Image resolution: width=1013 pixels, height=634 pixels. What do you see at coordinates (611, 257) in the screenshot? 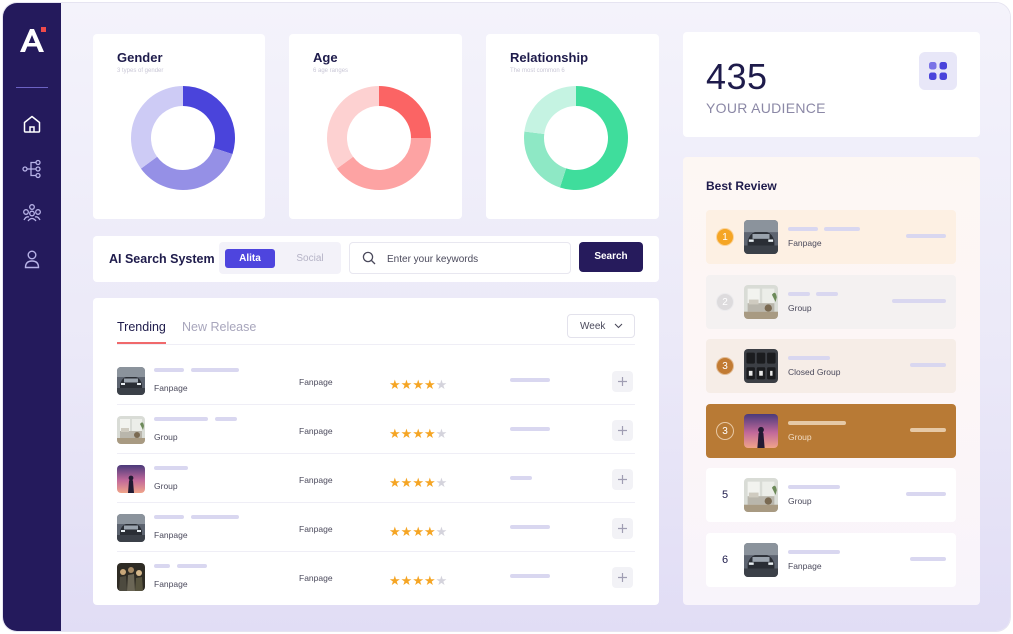
I see `search-button: Search` at bounding box center [611, 257].